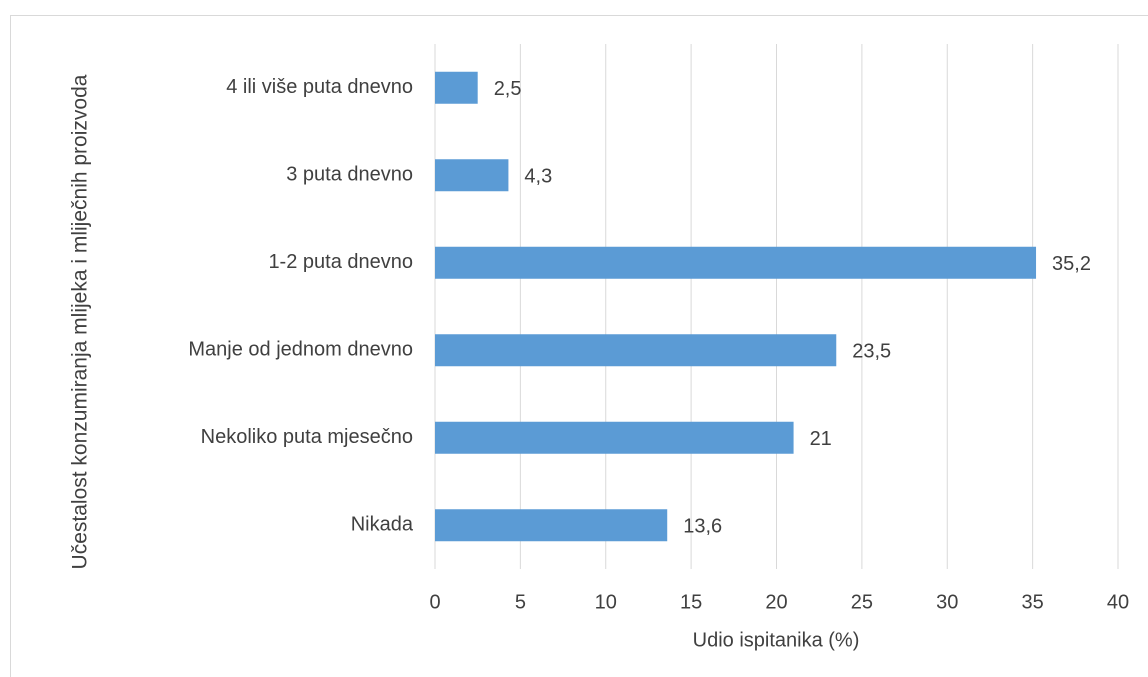 The height and width of the screenshot is (677, 1148). What do you see at coordinates (520, 602) in the screenshot?
I see `x-tick-label: 5` at bounding box center [520, 602].